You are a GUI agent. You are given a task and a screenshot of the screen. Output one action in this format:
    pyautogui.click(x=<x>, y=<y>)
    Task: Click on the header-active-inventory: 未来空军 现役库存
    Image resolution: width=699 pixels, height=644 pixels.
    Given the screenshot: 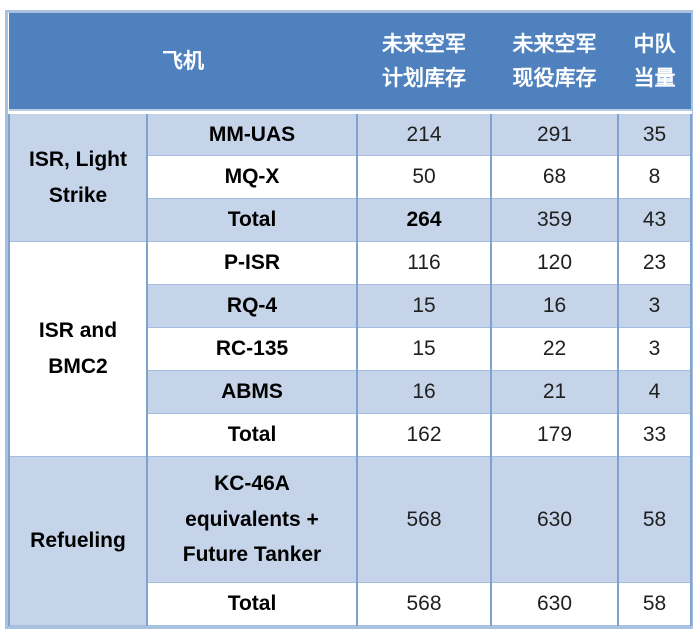 What is the action you would take?
    pyautogui.click(x=554, y=63)
    